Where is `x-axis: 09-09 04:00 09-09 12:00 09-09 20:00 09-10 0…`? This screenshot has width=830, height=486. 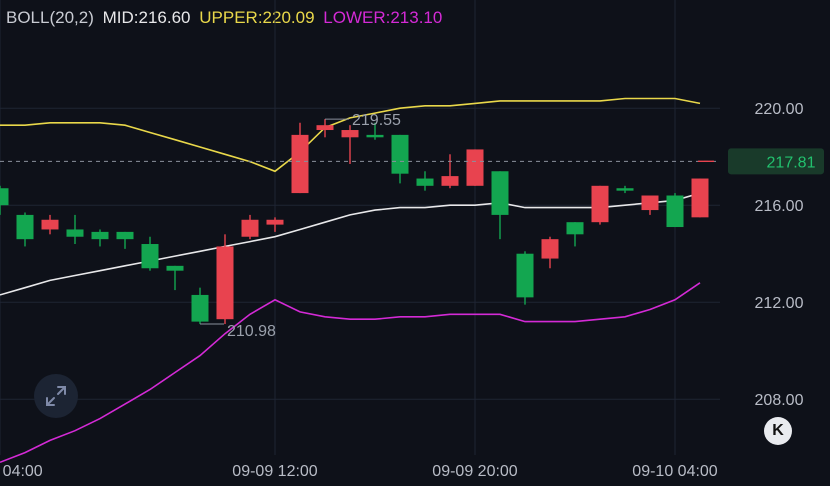 x-axis: 09-09 04:00 09-09 12:00 09-09 20:00 09-10 0… is located at coordinates (359, 471).